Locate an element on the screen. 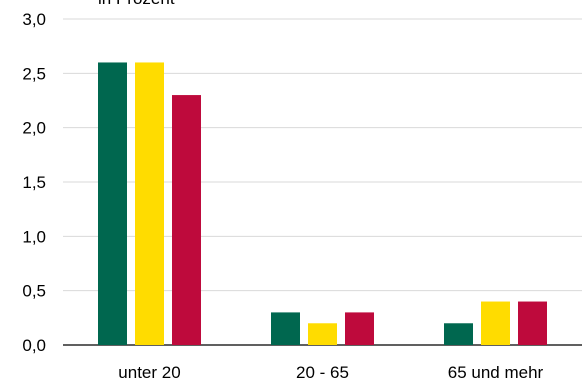 The image size is (582, 380). y-axis: 0,0 0,5 1,0 1,5 2,0 2,5 3,0 is located at coordinates (34, 182).